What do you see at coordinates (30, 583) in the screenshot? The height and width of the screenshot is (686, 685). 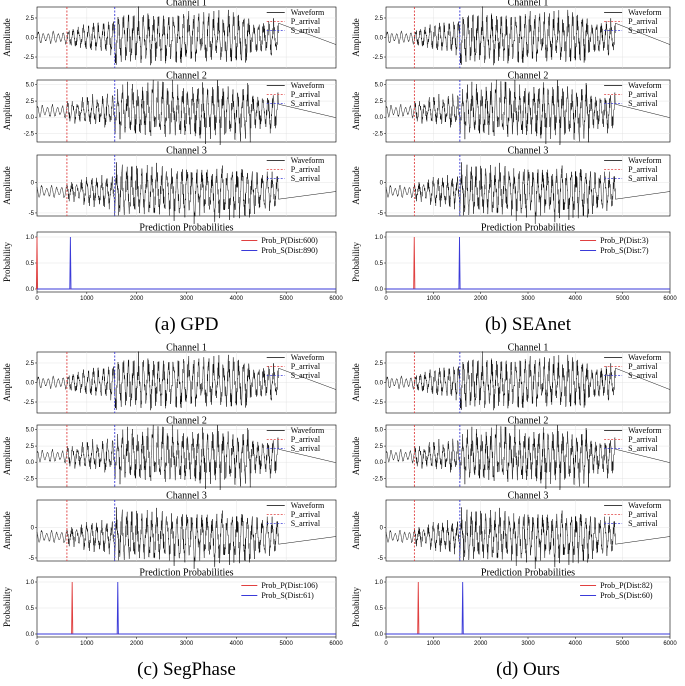 I see `y-tick-label: 1.0` at bounding box center [30, 583].